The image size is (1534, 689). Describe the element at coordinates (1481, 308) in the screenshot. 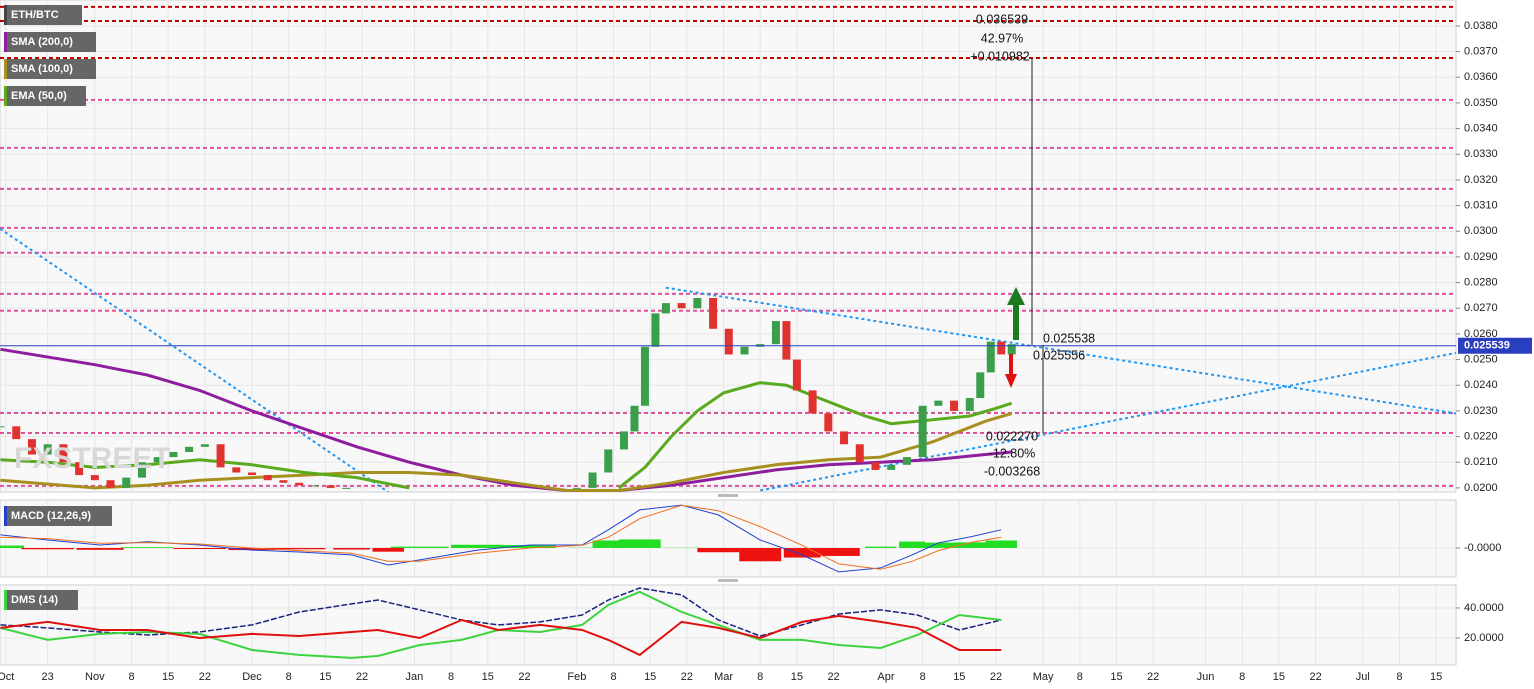

I see `y-tick-label: 0.0270` at that location.